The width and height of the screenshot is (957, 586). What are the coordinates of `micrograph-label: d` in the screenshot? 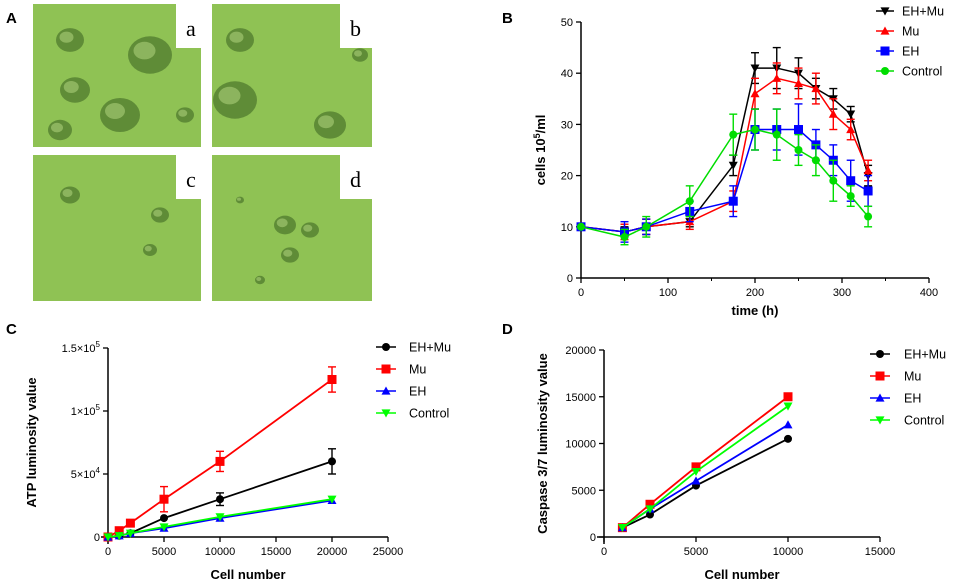 It's located at (355, 179).